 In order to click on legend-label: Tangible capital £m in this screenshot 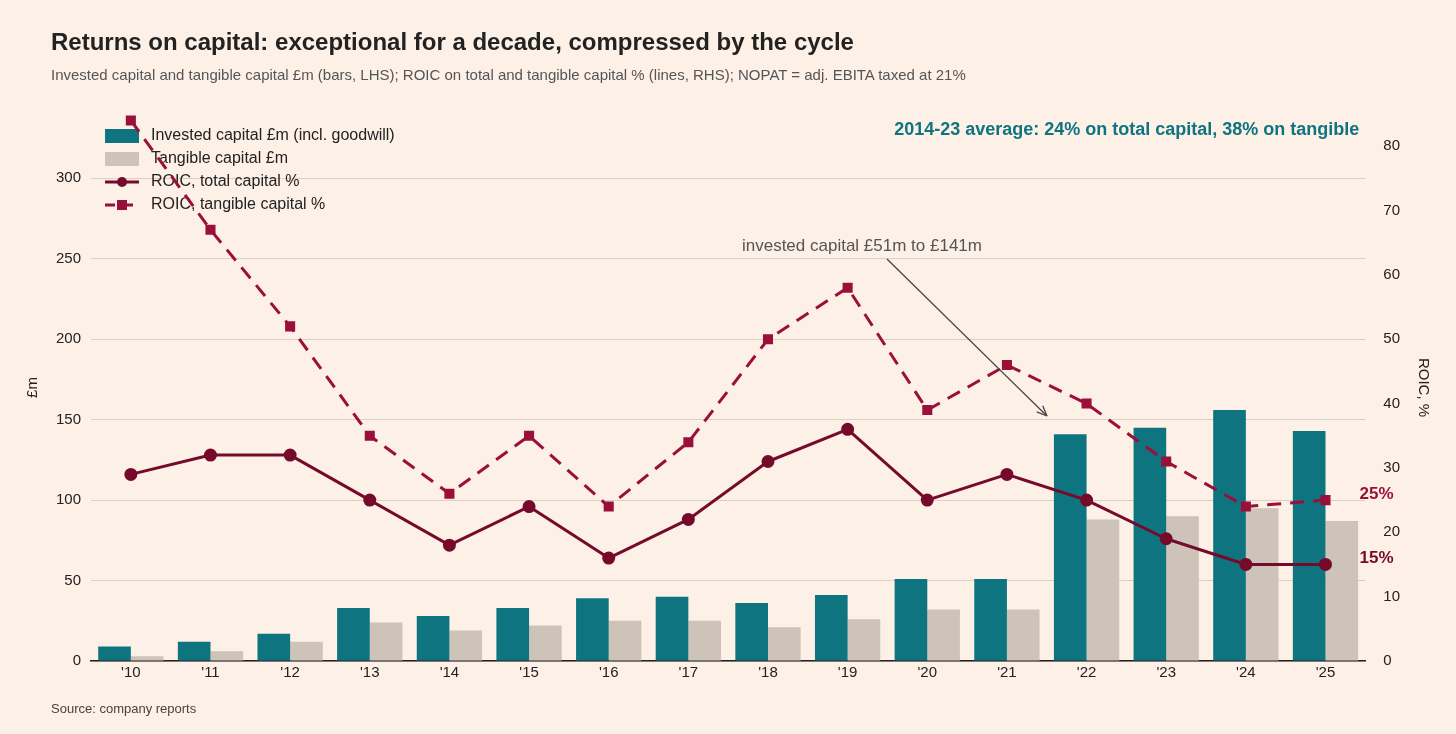, I will do `click(219, 158)`.